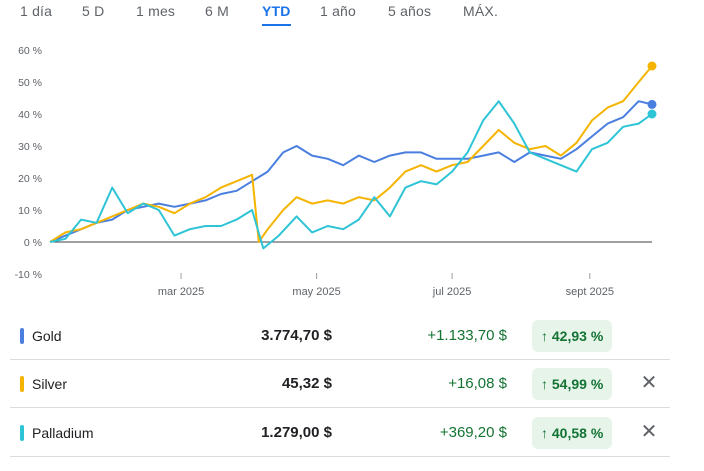  What do you see at coordinates (156, 11) in the screenshot?
I see `tab-1-mes: 1 mes` at bounding box center [156, 11].